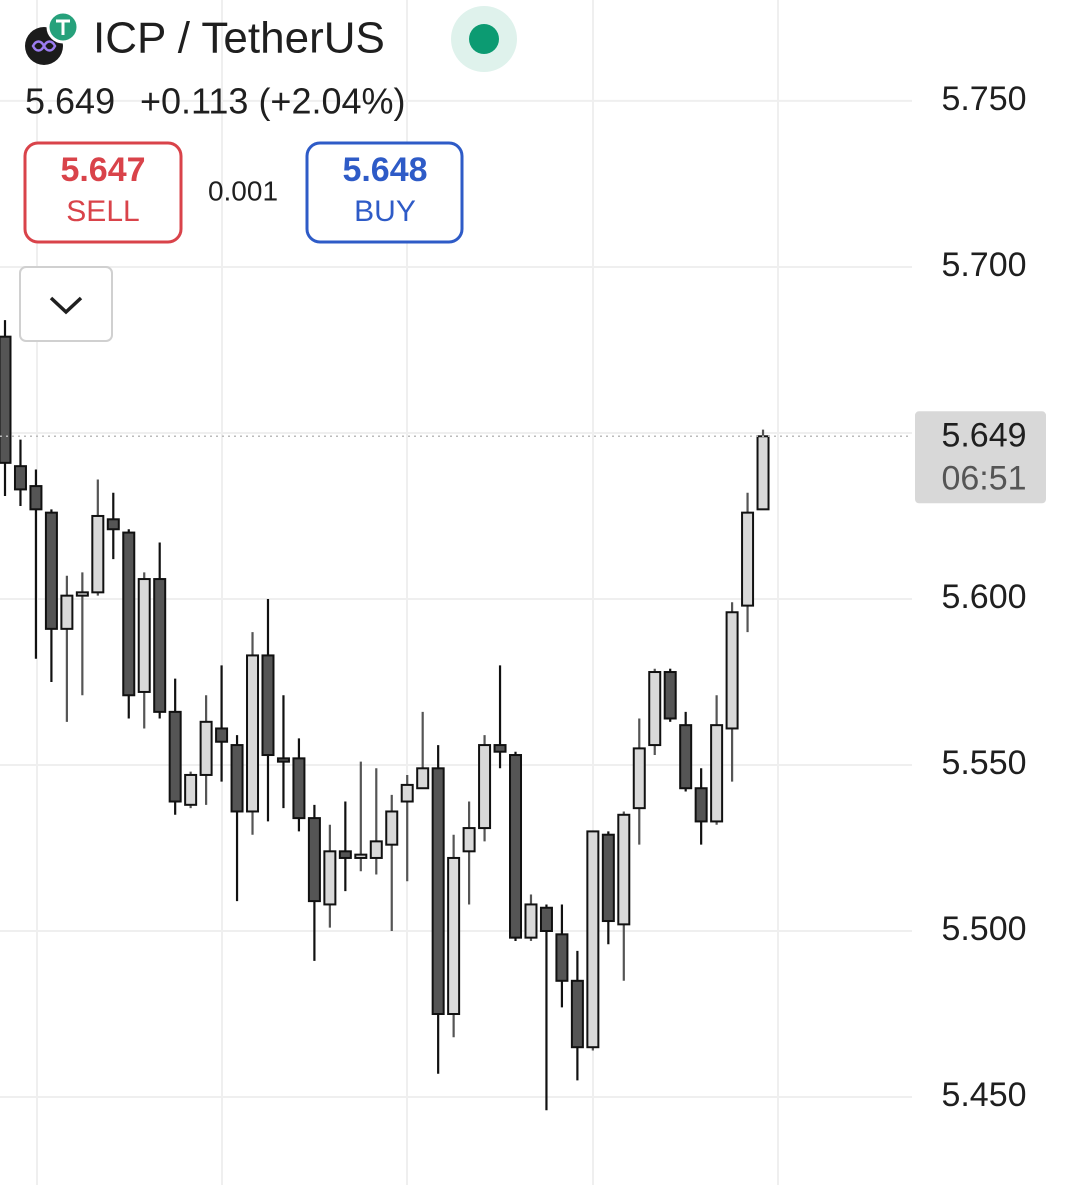 The width and height of the screenshot is (1080, 1185). Describe the element at coordinates (102, 211) in the screenshot. I see `sell-label: SELL` at that location.